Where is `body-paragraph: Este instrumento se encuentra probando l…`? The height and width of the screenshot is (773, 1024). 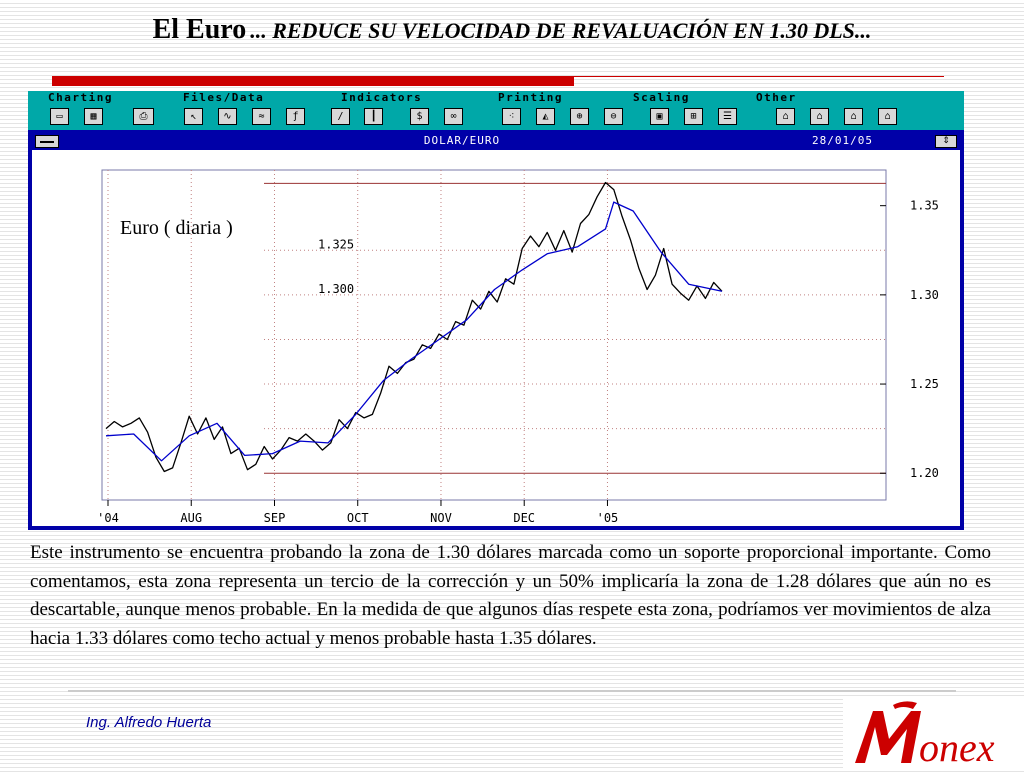
body-paragraph: Este instrumento se encuentra probando l… is located at coordinates (510, 595).